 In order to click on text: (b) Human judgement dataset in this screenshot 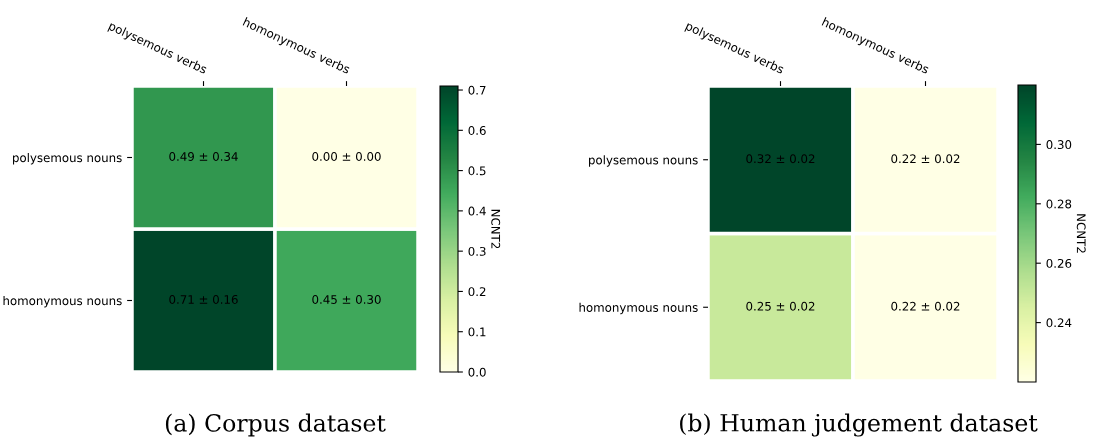, I will do `click(859, 425)`.